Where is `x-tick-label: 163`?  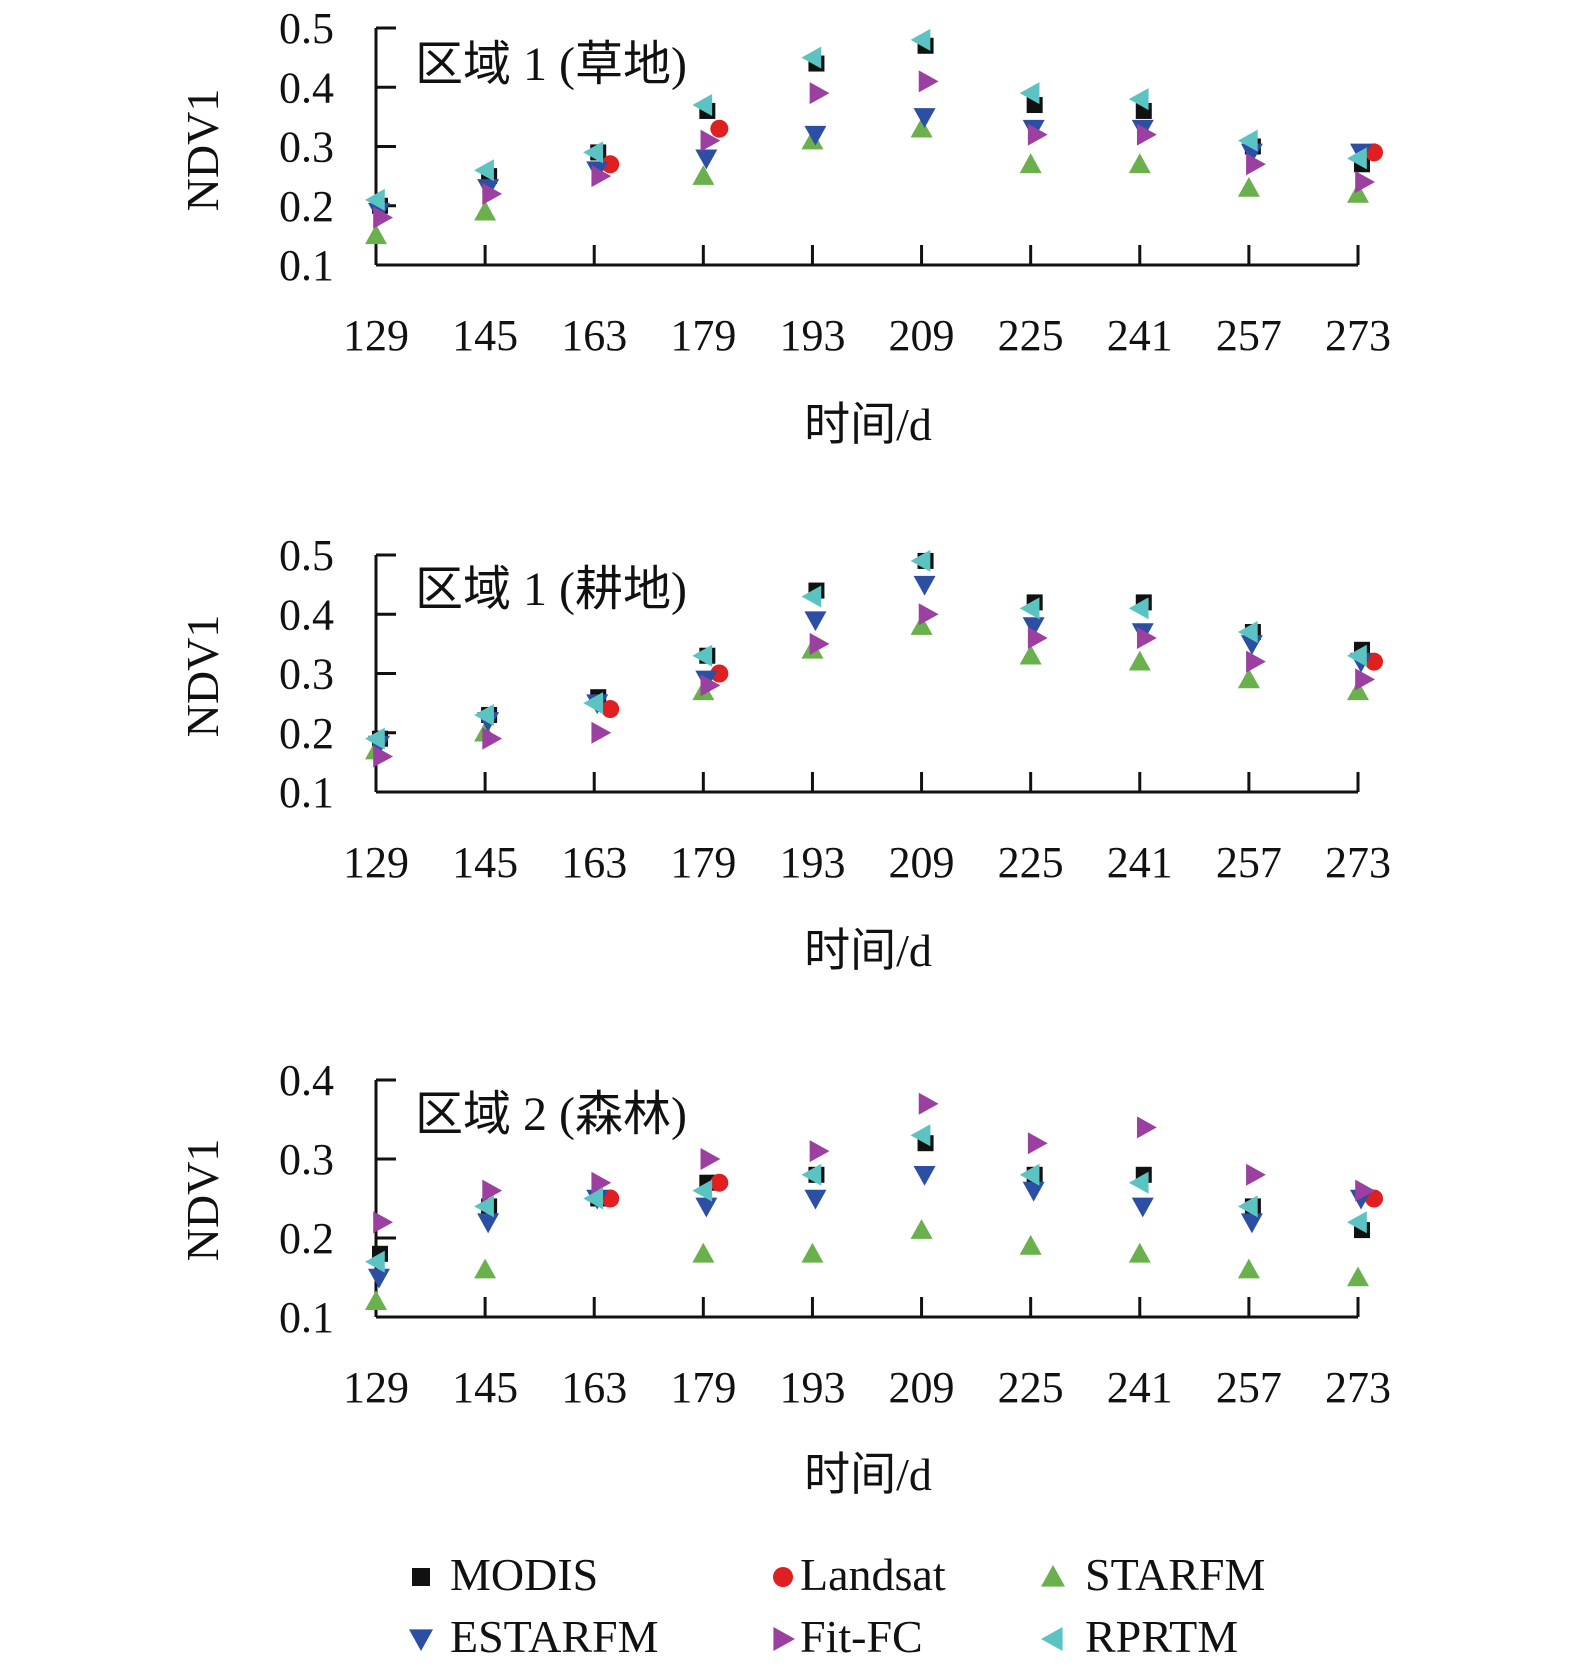 x-tick-label: 163 is located at coordinates (594, 1387).